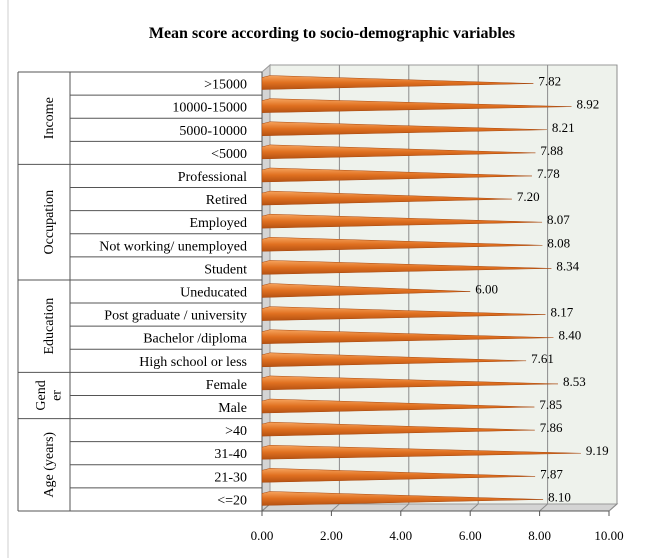 The width and height of the screenshot is (650, 558). I want to click on data-label: 7.82, so click(549, 81).